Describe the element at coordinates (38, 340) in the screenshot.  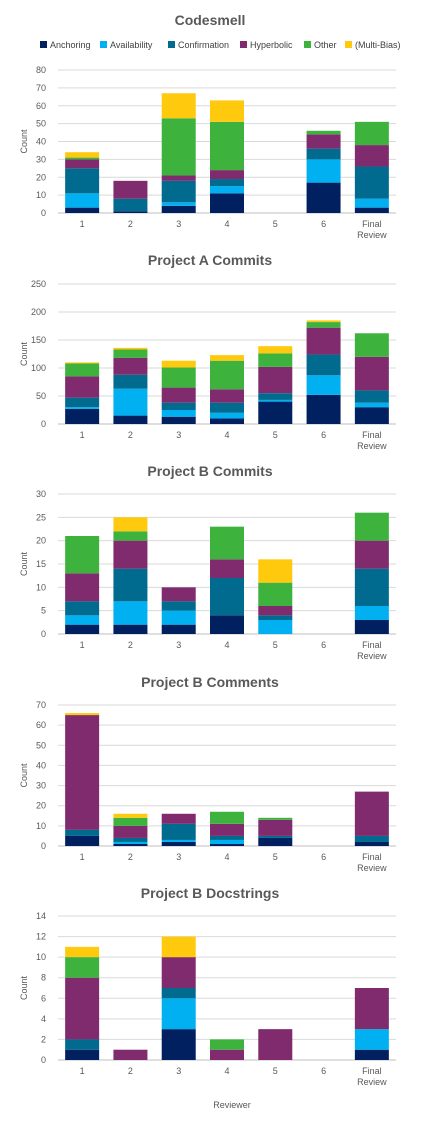
I see `y-tick-label: 150` at that location.